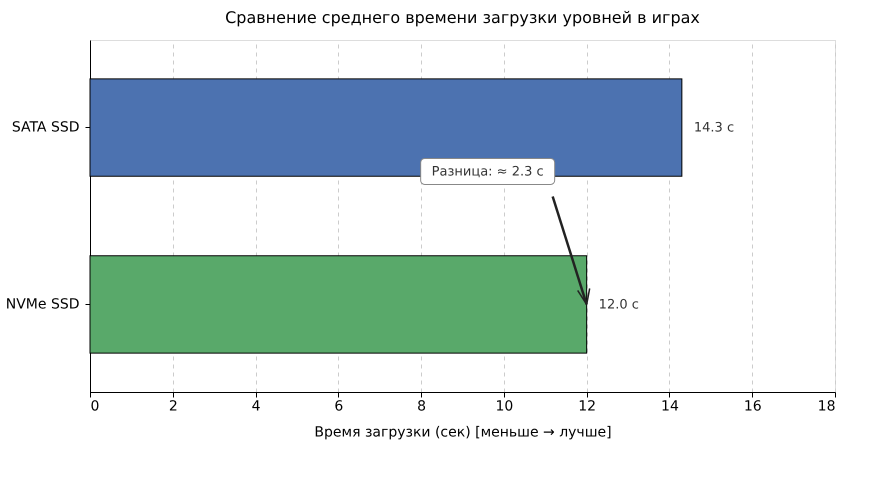 The height and width of the screenshot is (487, 877). Describe the element at coordinates (670, 406) in the screenshot. I see `x-tick-label: 14` at that location.